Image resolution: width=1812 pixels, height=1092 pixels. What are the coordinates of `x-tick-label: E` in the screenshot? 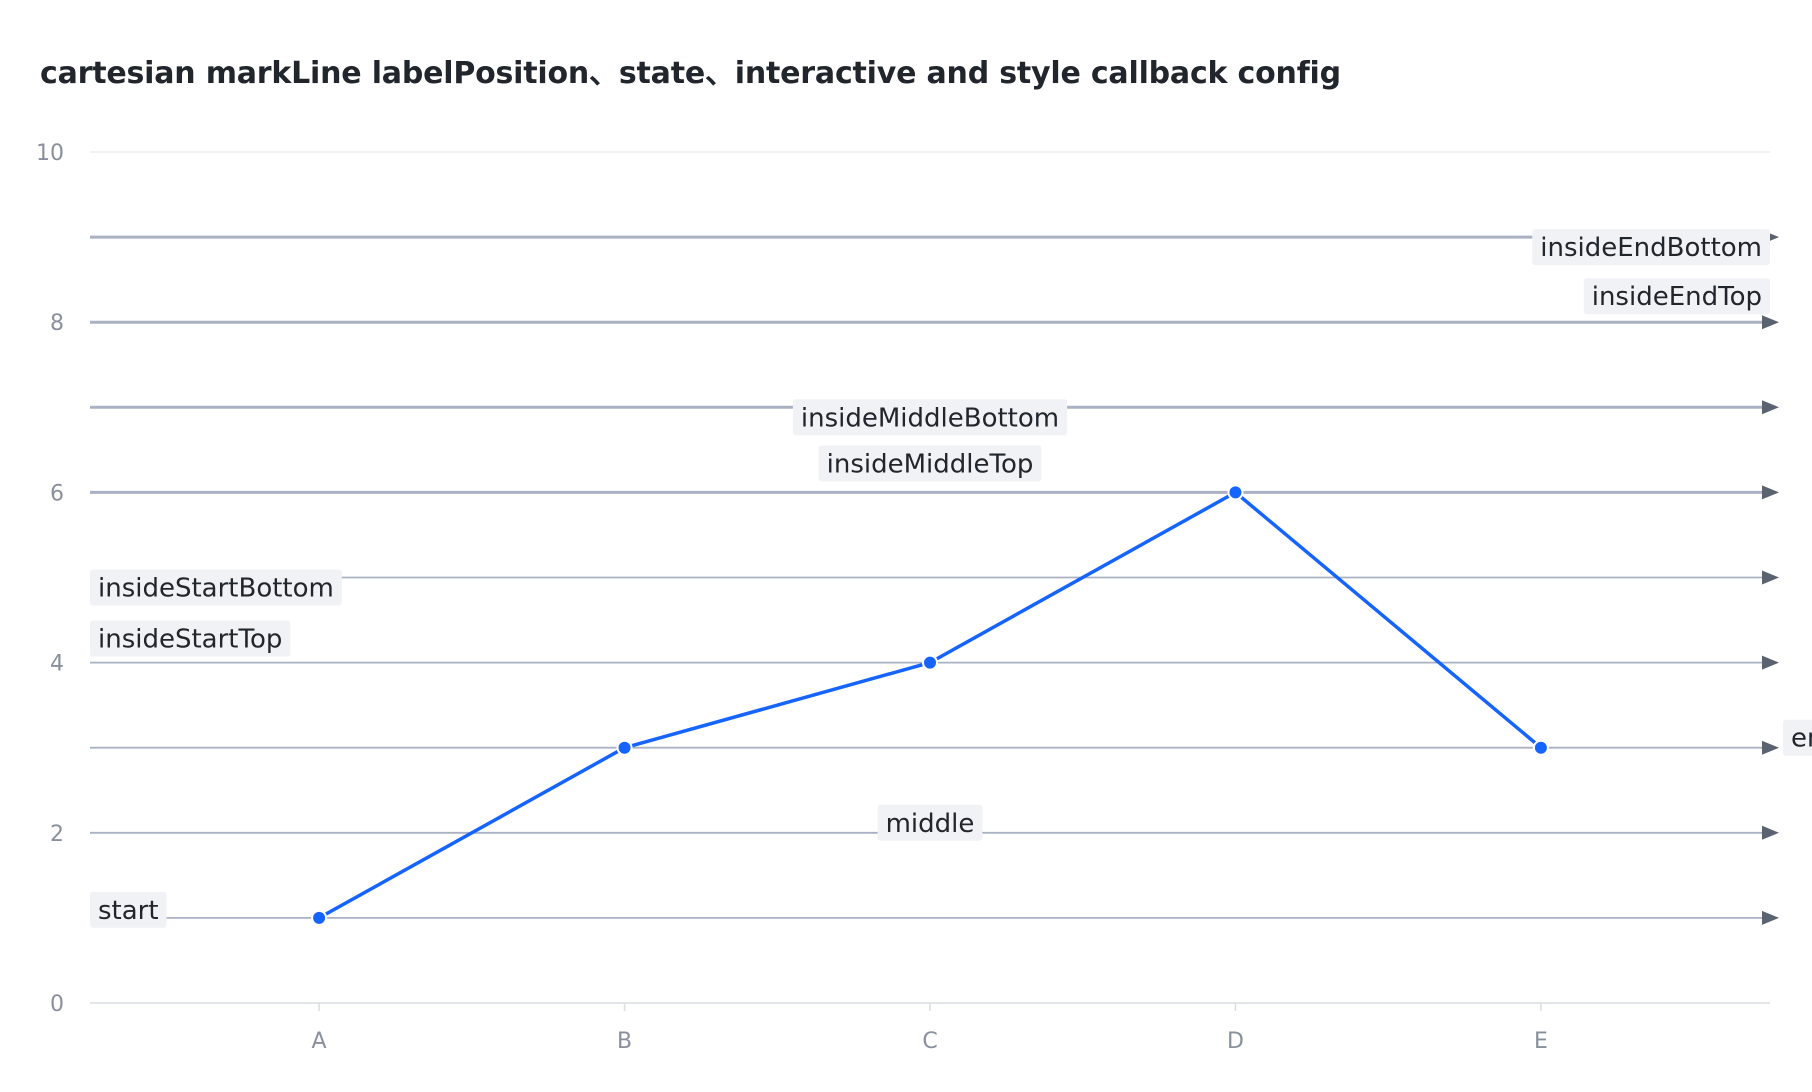 It's located at (1541, 1041).